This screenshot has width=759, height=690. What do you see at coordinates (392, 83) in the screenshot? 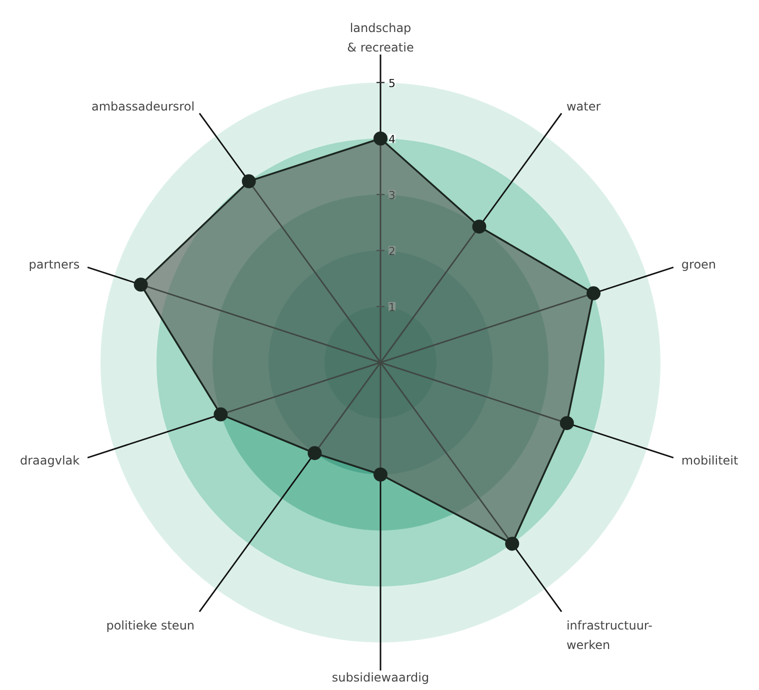
I see `y-tick-label: 5` at bounding box center [392, 83].